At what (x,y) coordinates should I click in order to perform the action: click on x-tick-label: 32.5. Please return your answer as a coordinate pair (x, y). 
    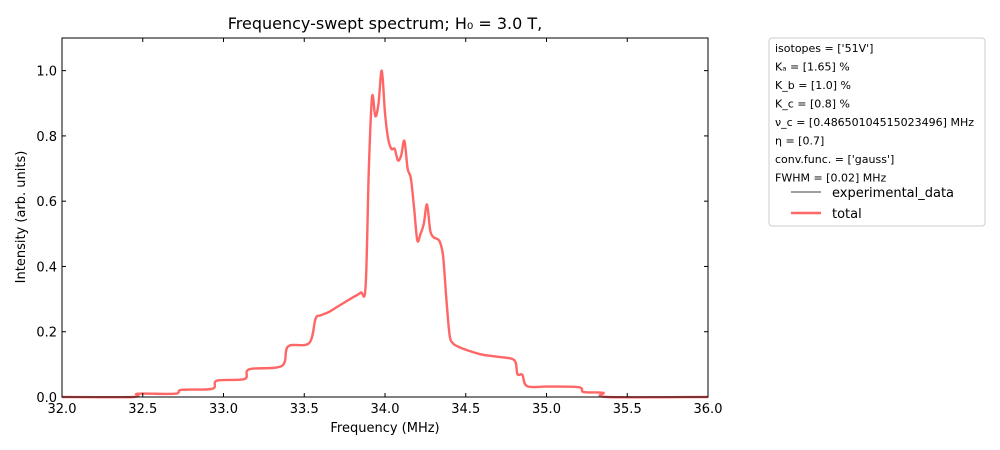
    Looking at the image, I should click on (142, 409).